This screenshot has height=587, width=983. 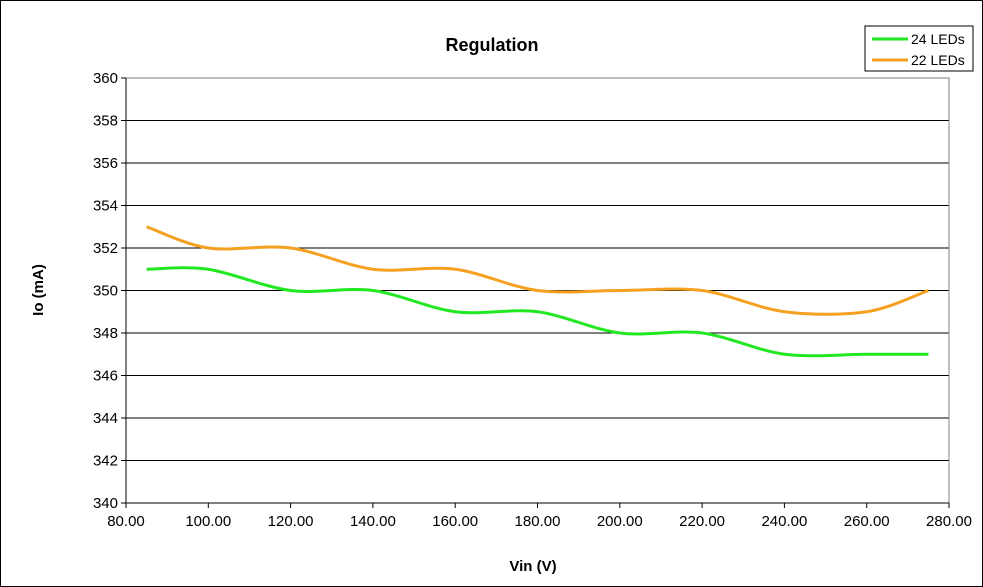 I want to click on series-line-24-leds, so click(x=537, y=312).